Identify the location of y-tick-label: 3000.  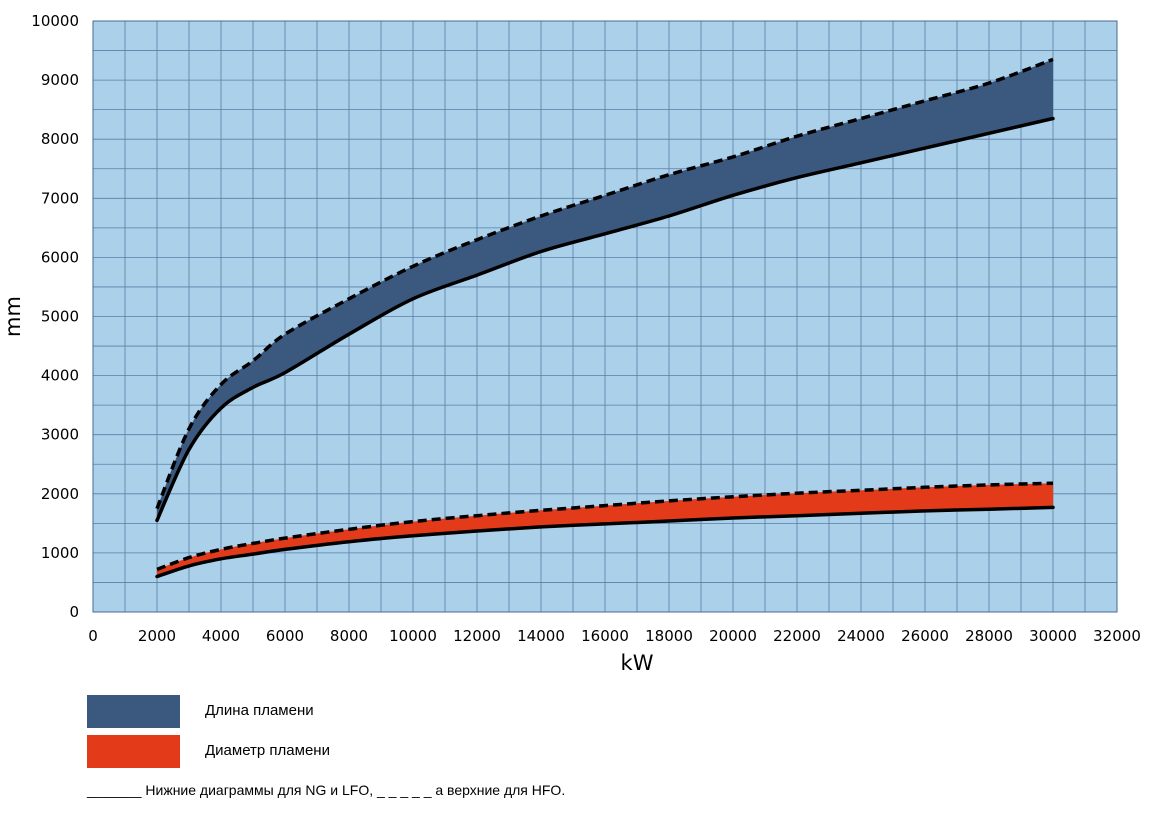
(60, 435).